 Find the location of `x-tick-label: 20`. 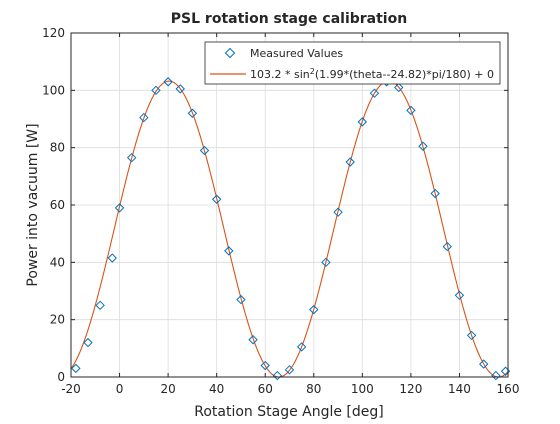

x-tick-label: 20 is located at coordinates (167, 389).